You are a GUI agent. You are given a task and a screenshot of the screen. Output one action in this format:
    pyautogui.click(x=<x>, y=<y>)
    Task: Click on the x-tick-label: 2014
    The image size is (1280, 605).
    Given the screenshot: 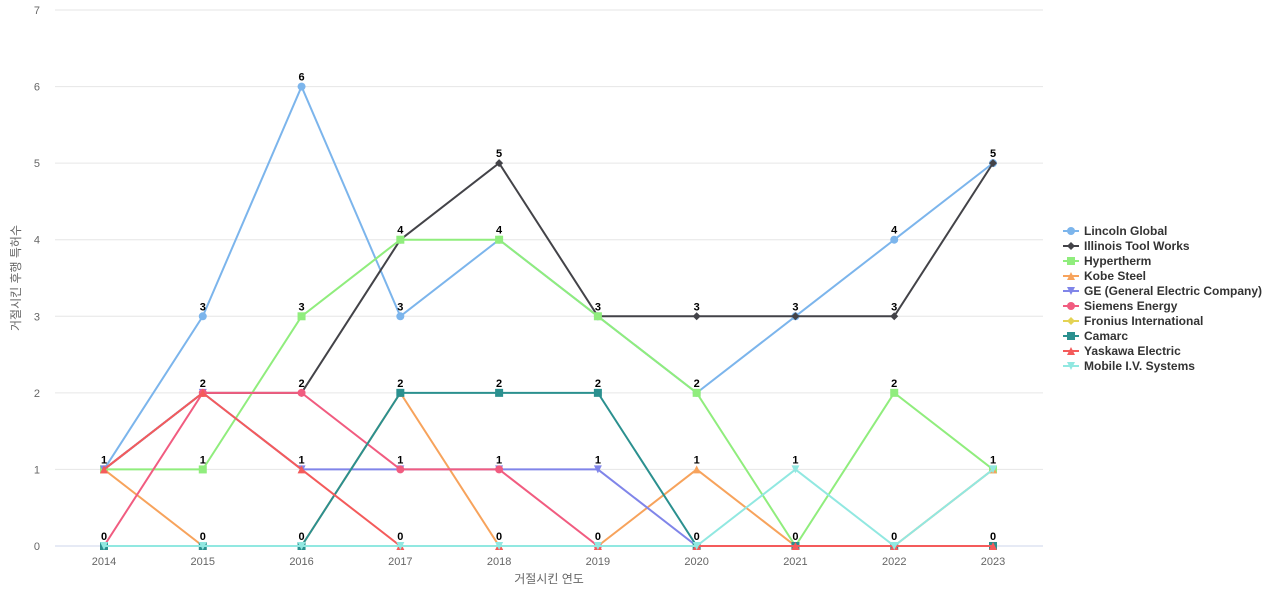 What is the action you would take?
    pyautogui.click(x=104, y=562)
    